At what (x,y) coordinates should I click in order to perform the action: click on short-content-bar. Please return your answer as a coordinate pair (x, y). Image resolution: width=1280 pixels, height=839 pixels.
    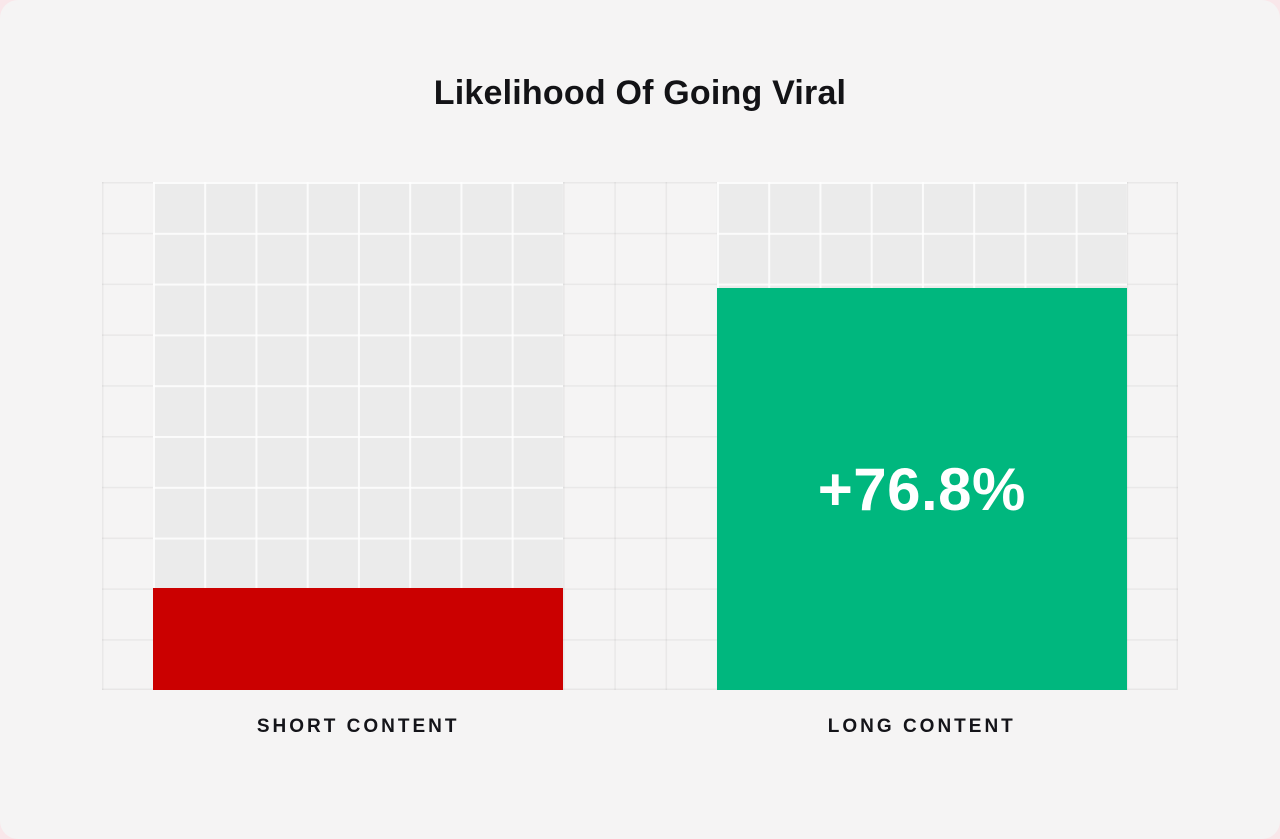
    Looking at the image, I should click on (358, 639).